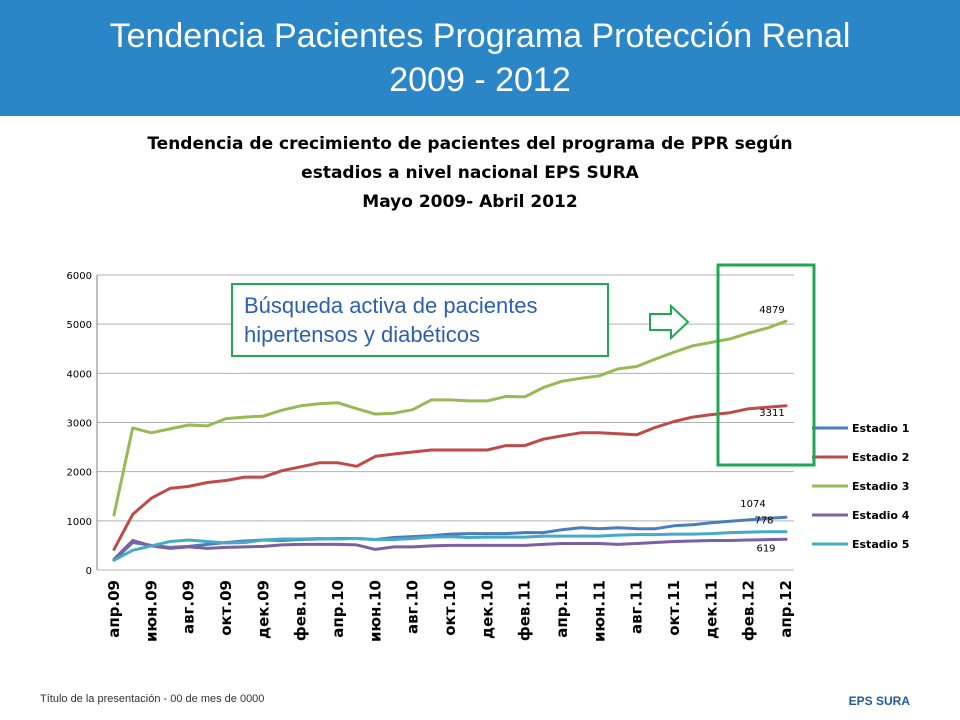 Image resolution: width=960 pixels, height=720 pixels. What do you see at coordinates (880, 486) in the screenshot?
I see `legend-label: Estadio 3` at bounding box center [880, 486].